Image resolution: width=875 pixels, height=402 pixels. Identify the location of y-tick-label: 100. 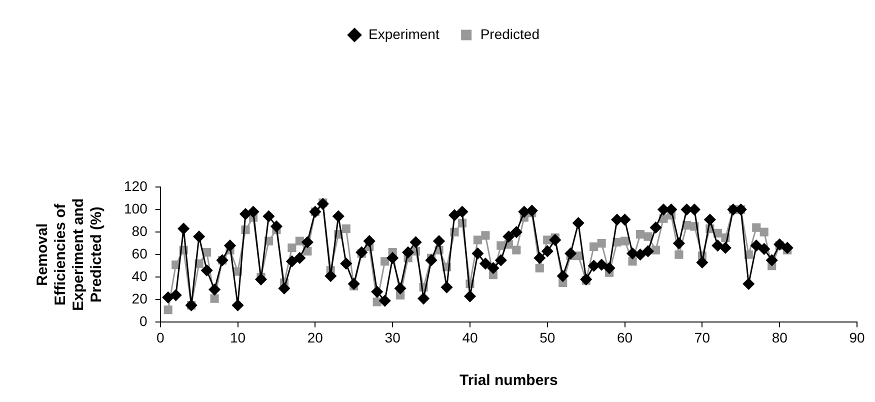
(136, 208).